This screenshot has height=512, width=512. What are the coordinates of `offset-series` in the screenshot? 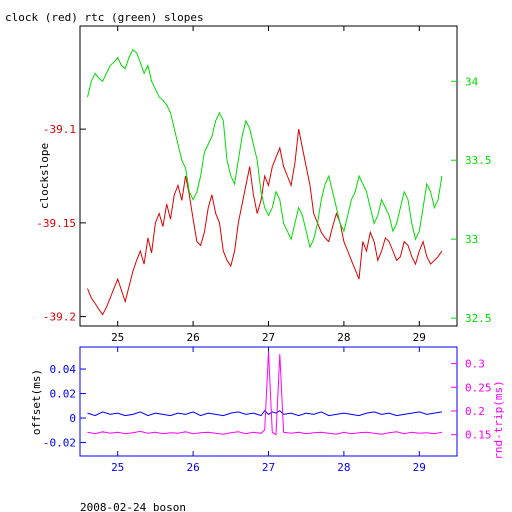 It's located at (264, 393).